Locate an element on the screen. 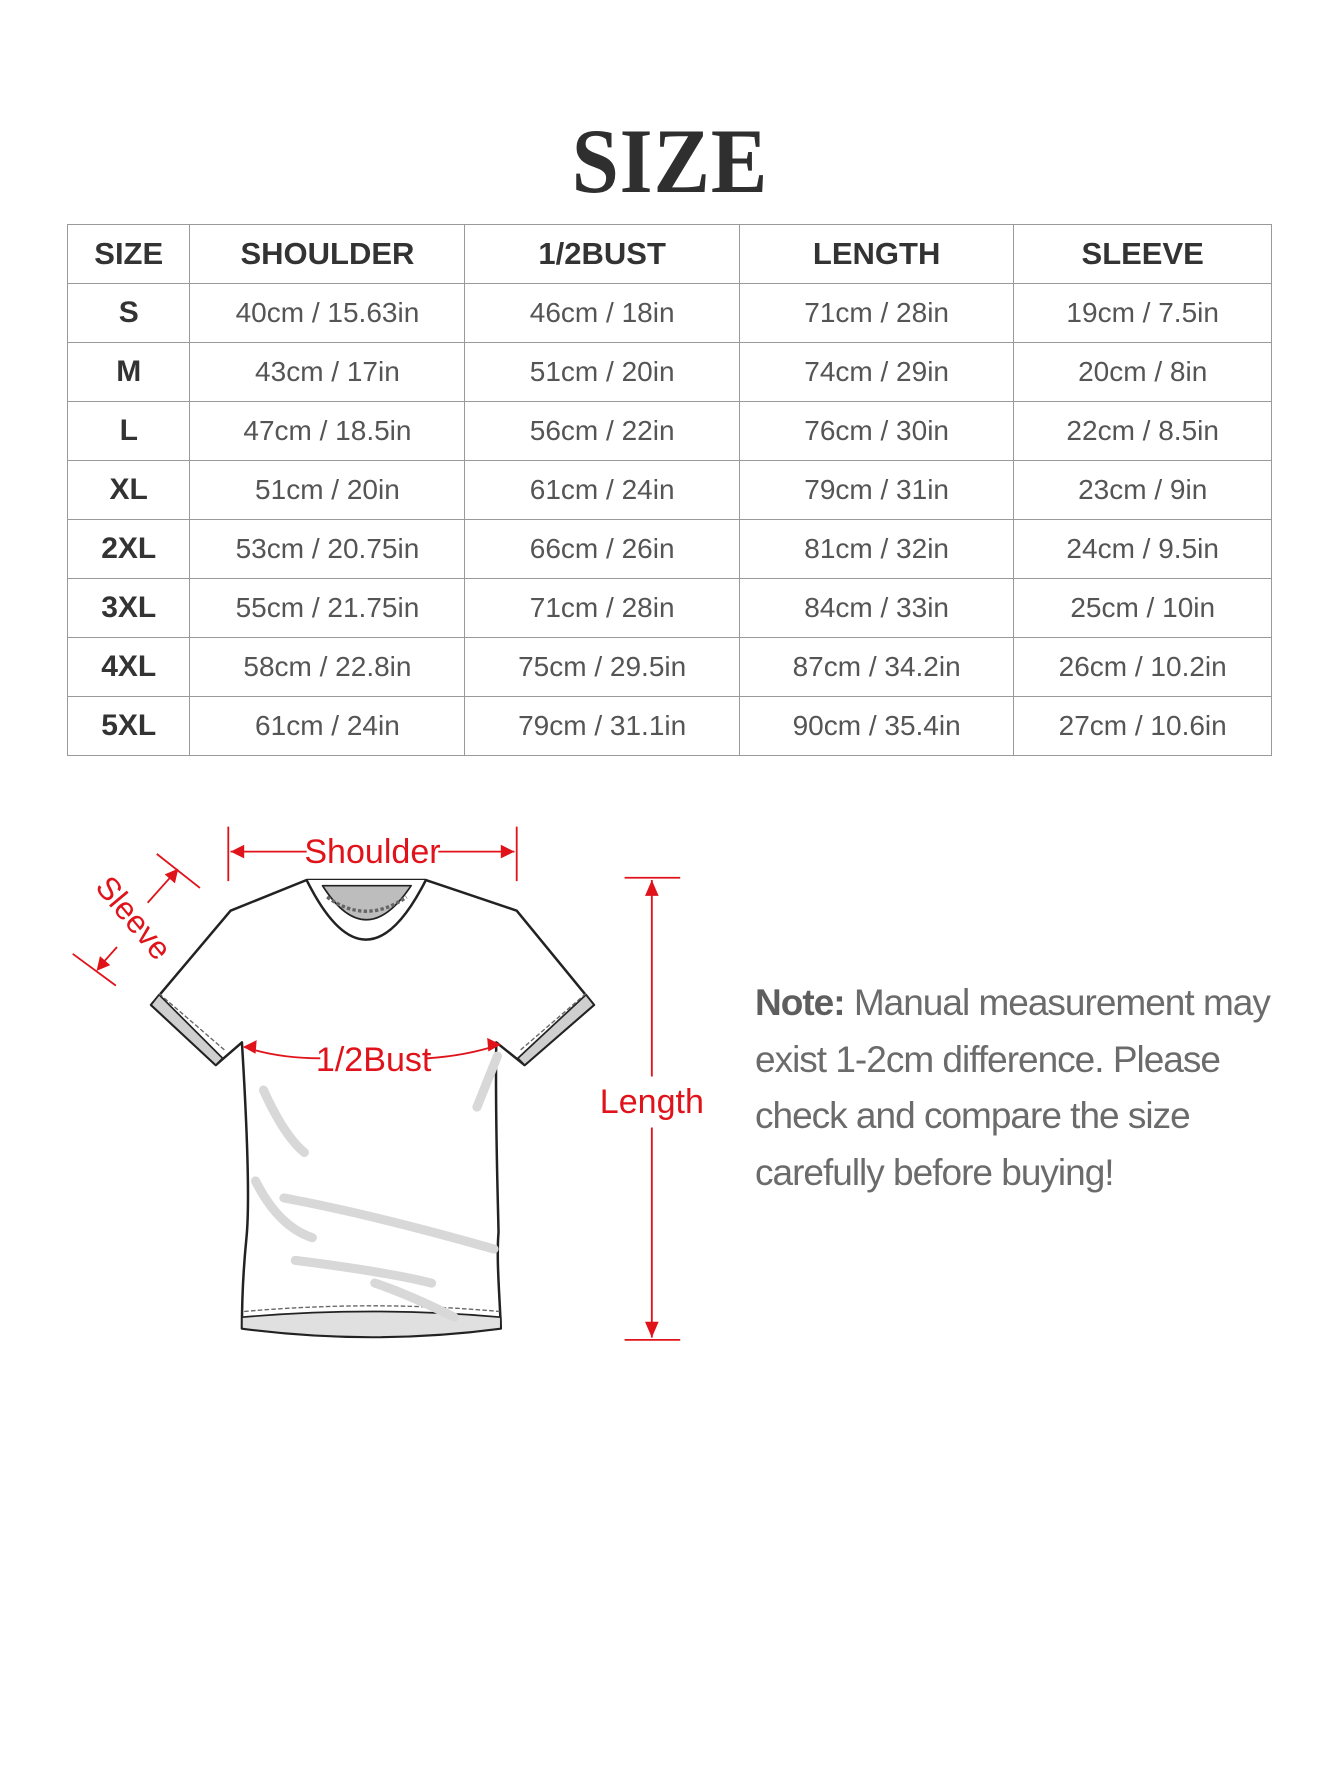 This screenshot has height=1785, width=1340. measurement-cell: 19cm / 7.5in is located at coordinates (1142, 313).